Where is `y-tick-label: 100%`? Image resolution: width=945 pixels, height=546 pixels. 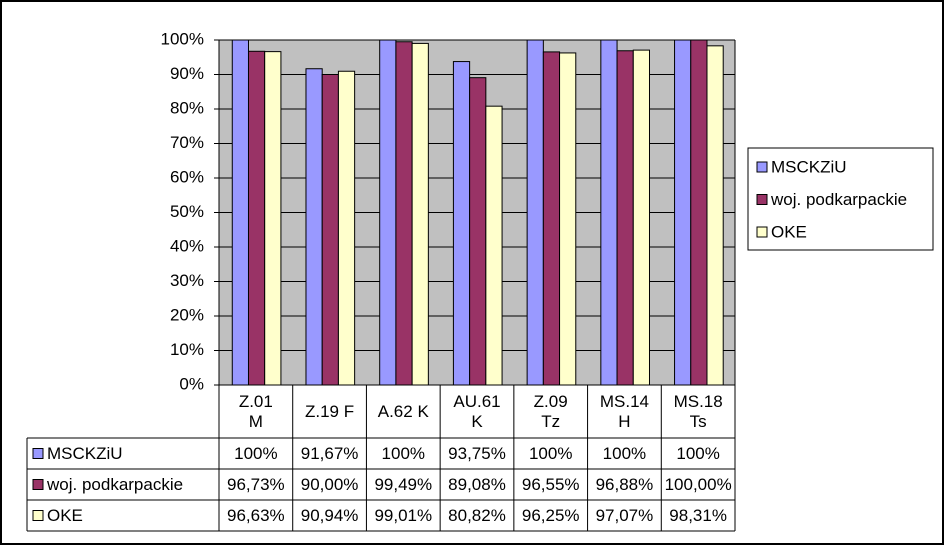
y-tick-label: 100% is located at coordinates (182, 38).